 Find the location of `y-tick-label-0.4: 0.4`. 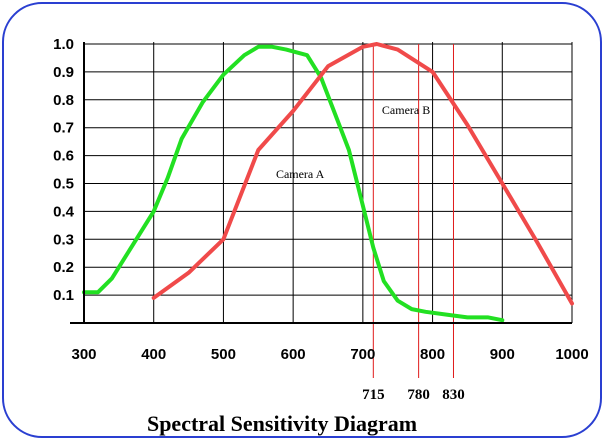

y-tick-label-0.4: 0.4 is located at coordinates (64, 211).